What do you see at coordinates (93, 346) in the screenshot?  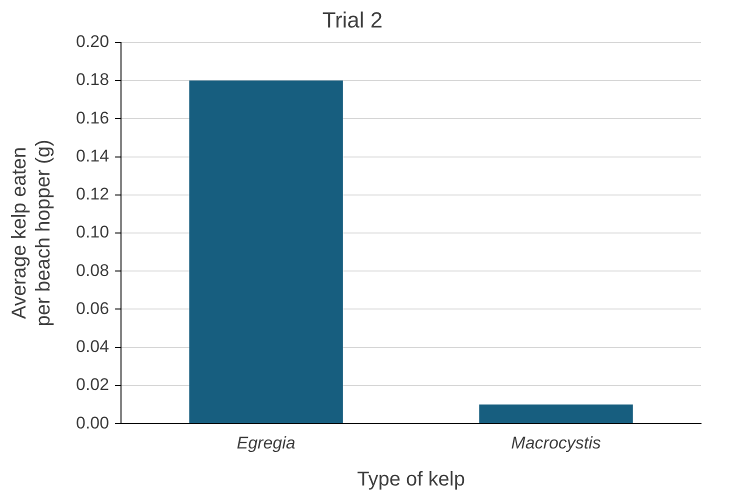 I see `y-tick-label: 0.04` at bounding box center [93, 346].